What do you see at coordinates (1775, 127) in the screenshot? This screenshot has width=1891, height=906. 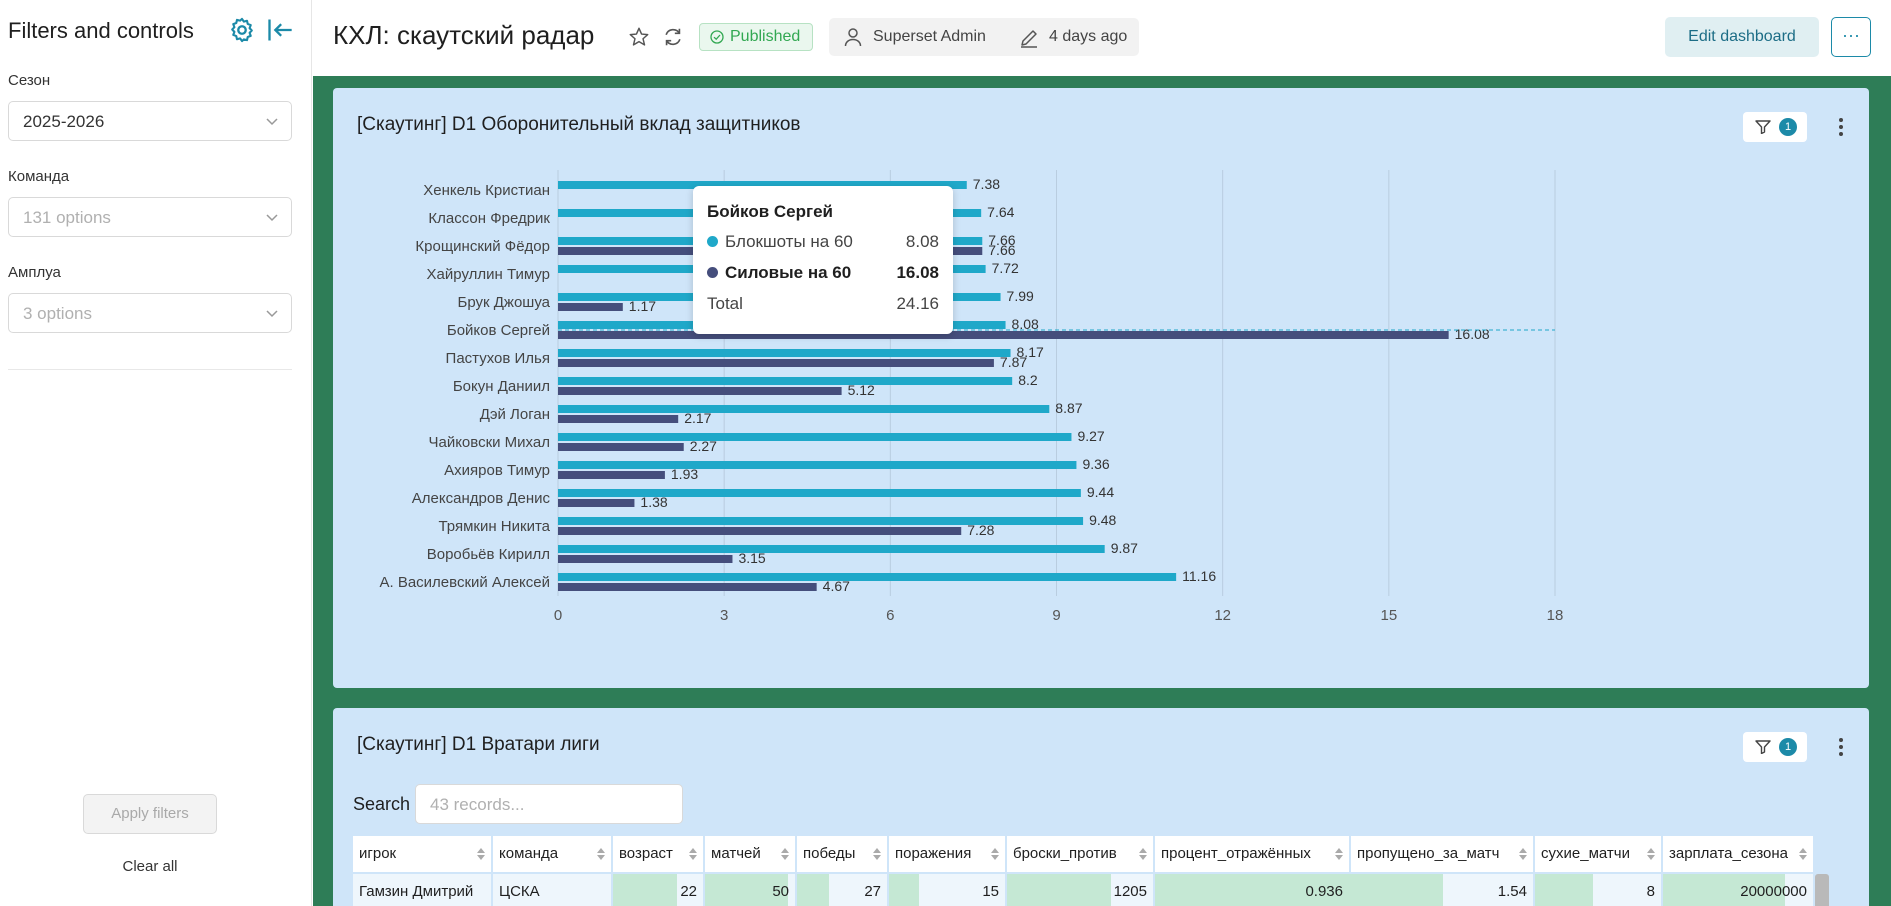 I see `chart-filter-indicator: 1` at bounding box center [1775, 127].